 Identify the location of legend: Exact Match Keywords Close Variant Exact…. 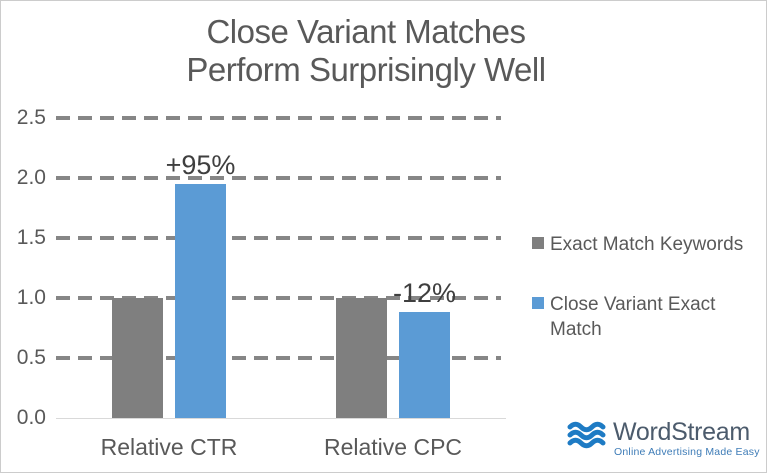
(646, 287).